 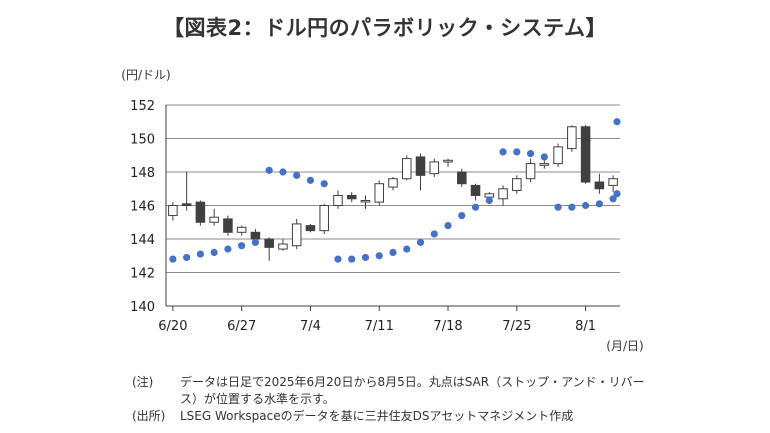 I want to click on y-tick-label: 146, so click(x=142, y=207).